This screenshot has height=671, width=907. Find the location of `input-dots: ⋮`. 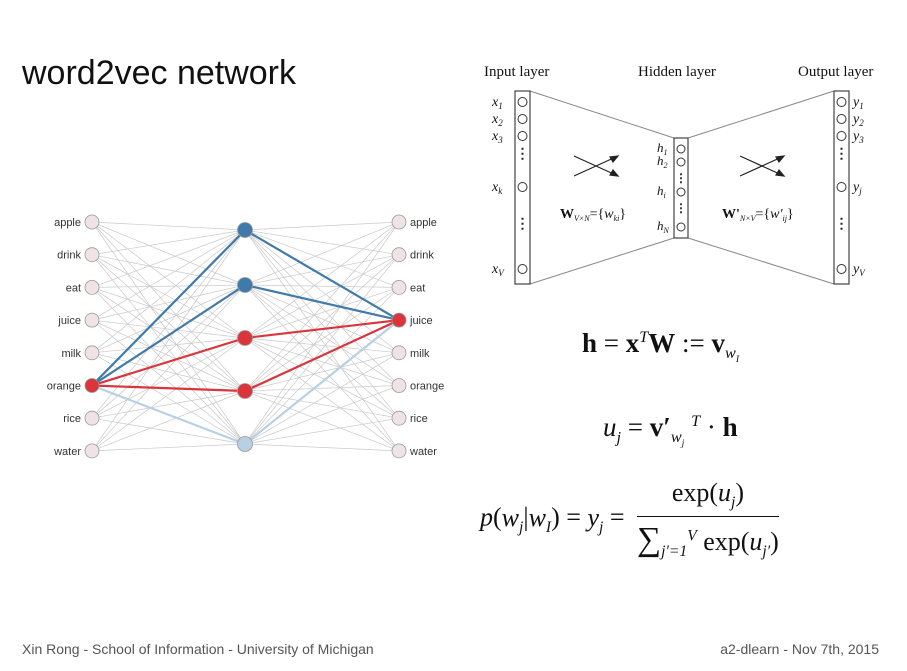

input-dots: ⋮ is located at coordinates (523, 154).